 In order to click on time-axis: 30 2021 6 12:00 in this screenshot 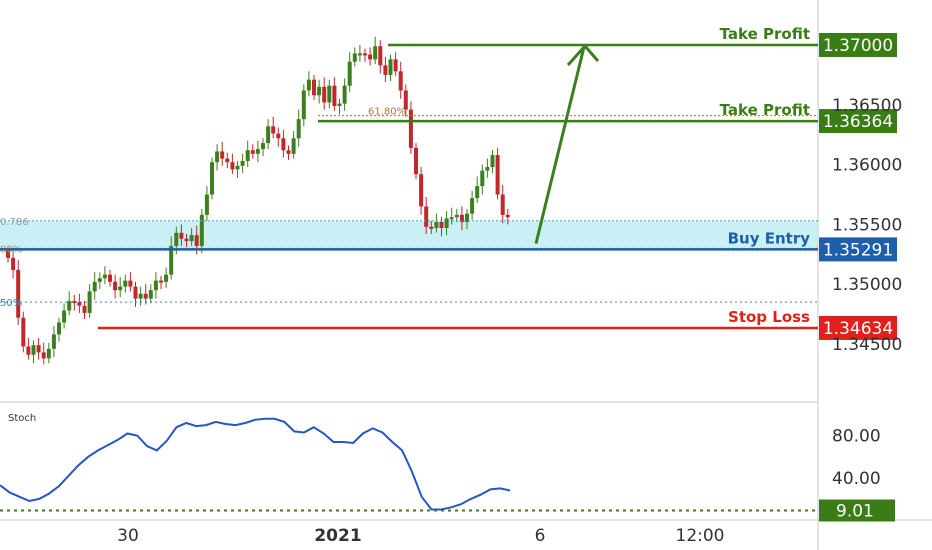, I will do `click(420, 536)`.